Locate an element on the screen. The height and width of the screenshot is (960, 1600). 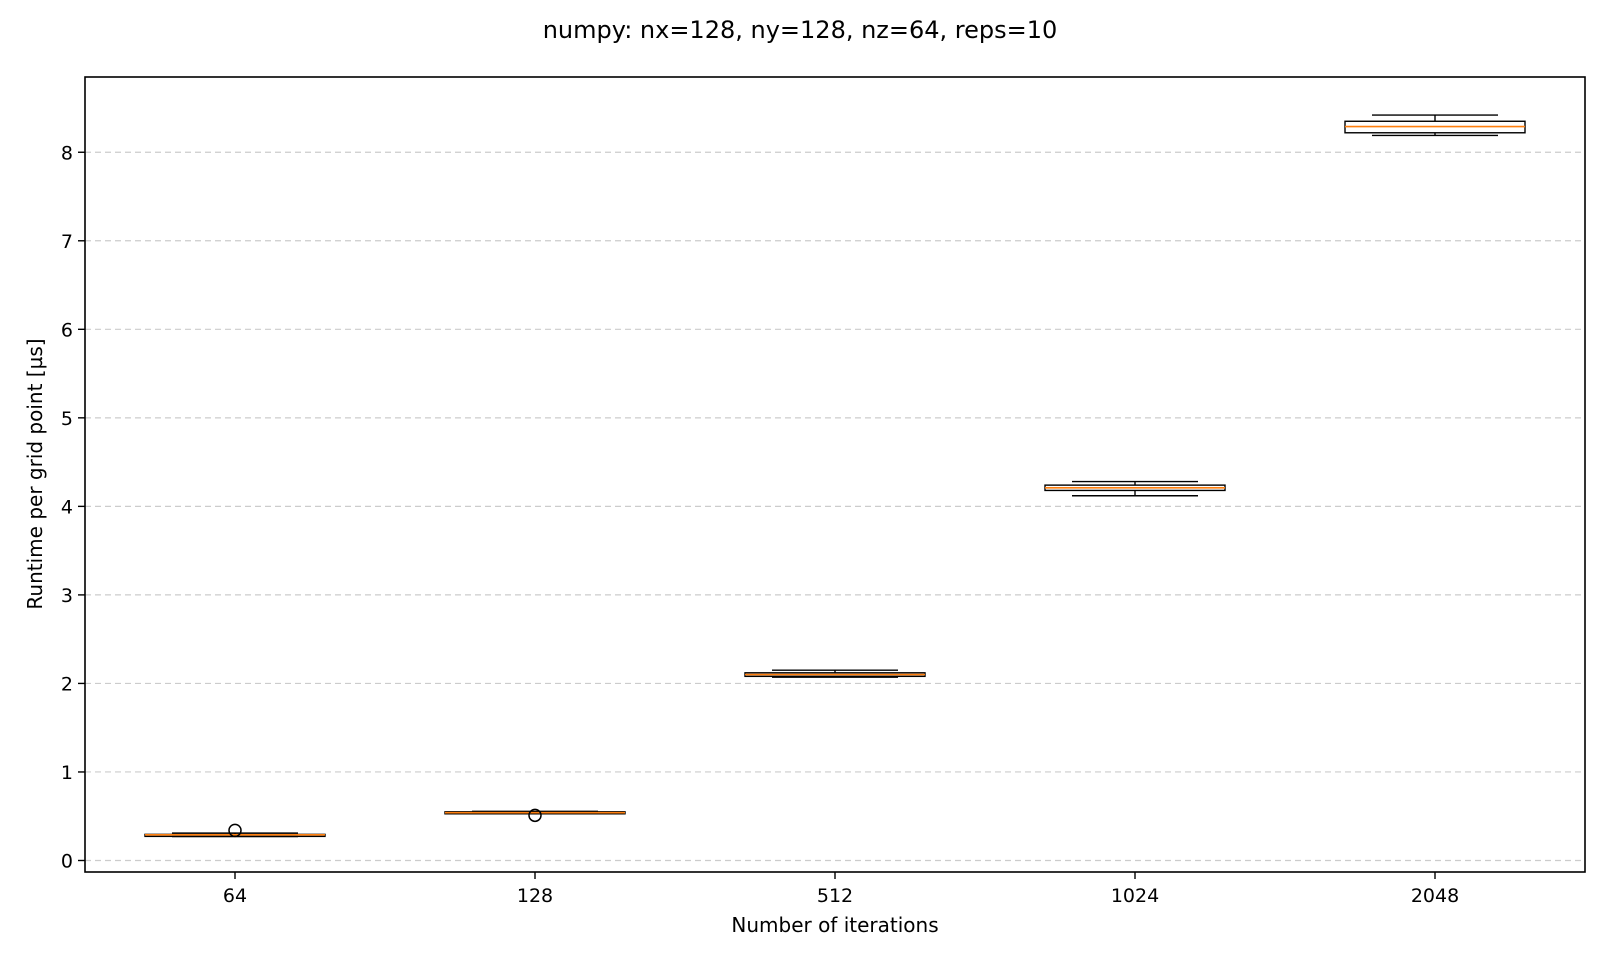
x-axis-label: Number of iterations is located at coordinates (834, 925).